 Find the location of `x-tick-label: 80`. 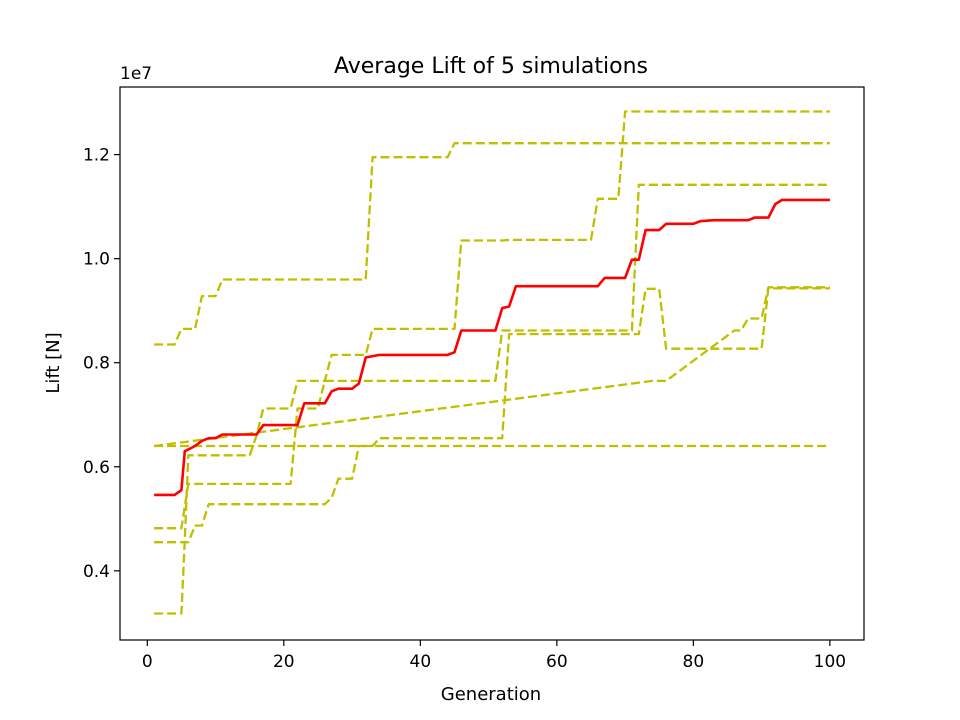

x-tick-label: 80 is located at coordinates (694, 662).